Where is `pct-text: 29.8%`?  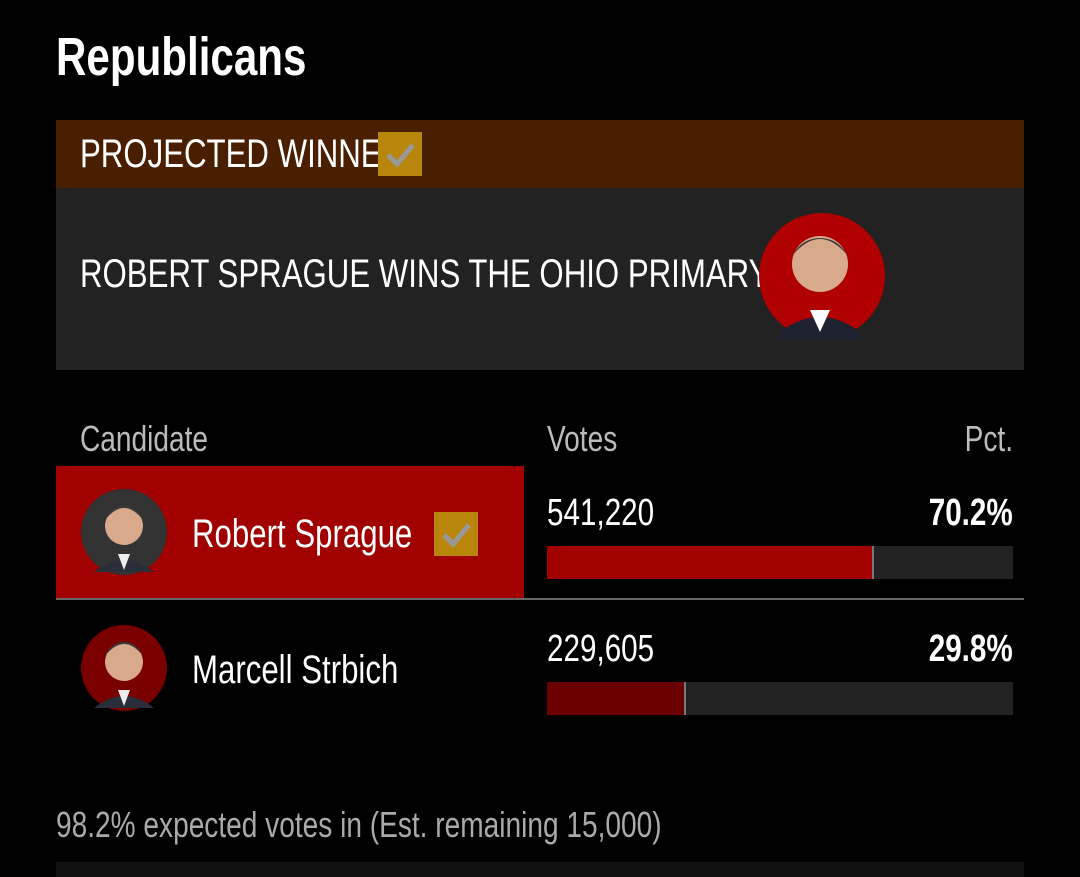
pct-text: 29.8% is located at coordinates (970, 649).